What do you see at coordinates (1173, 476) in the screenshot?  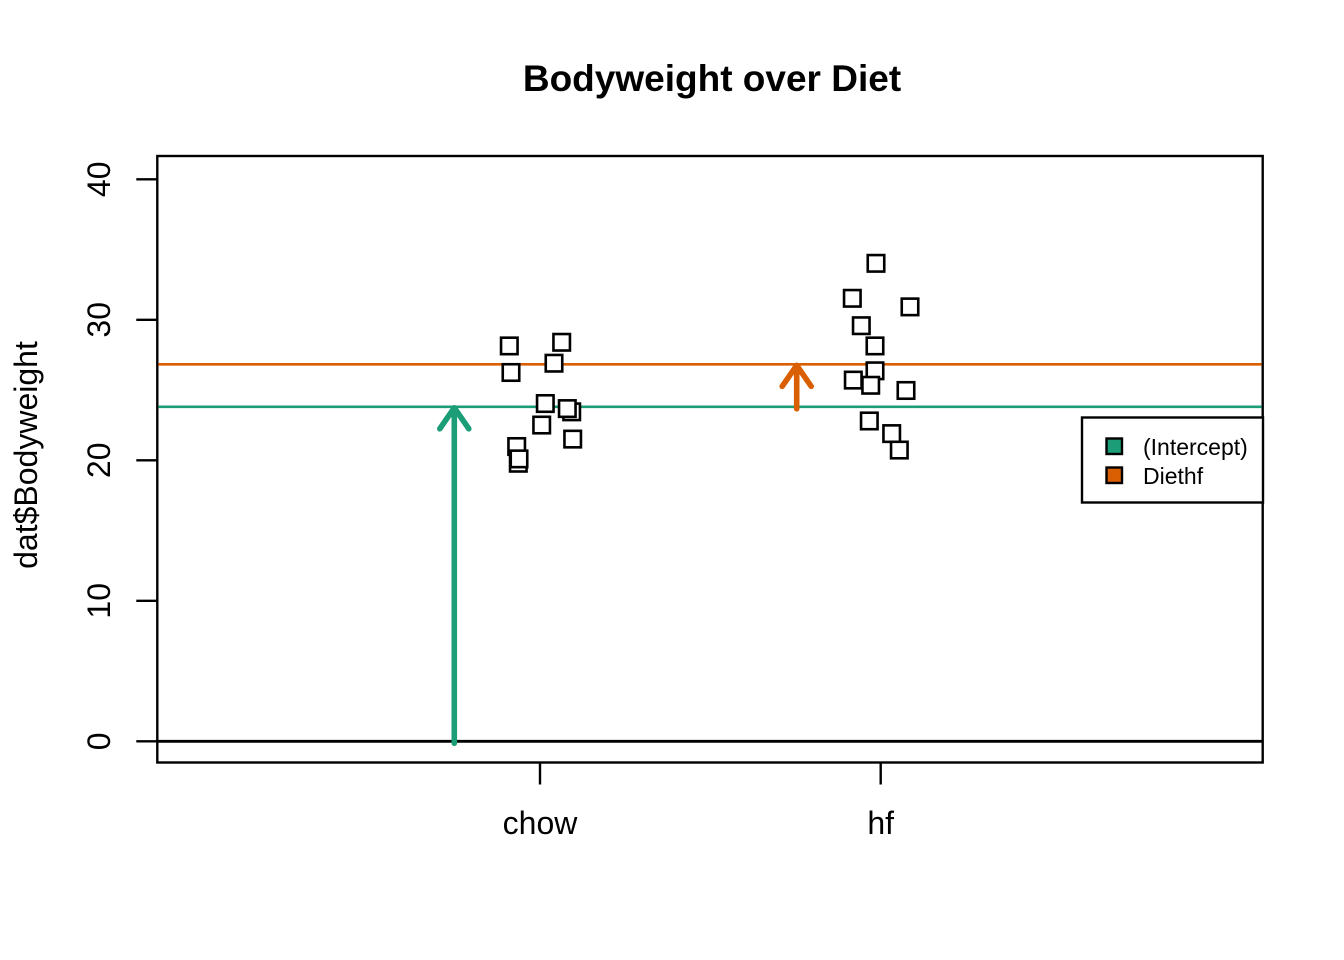 I see `legend-label-diethf: Diethf` at bounding box center [1173, 476].